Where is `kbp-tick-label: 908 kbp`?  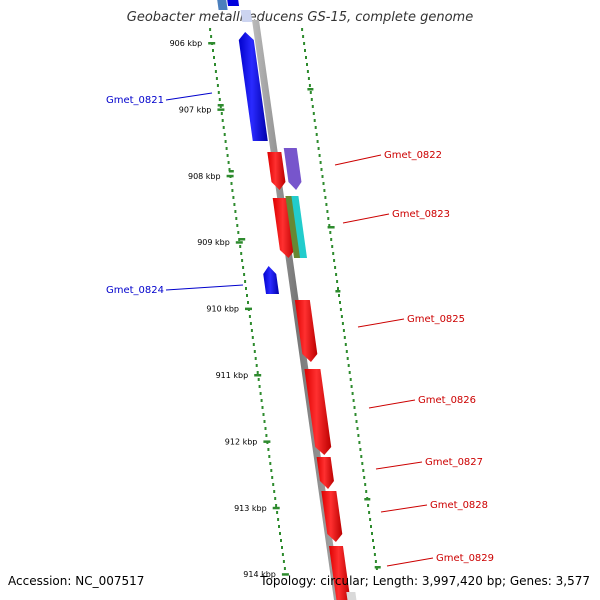 kbp-tick-label: 908 kbp is located at coordinates (204, 176).